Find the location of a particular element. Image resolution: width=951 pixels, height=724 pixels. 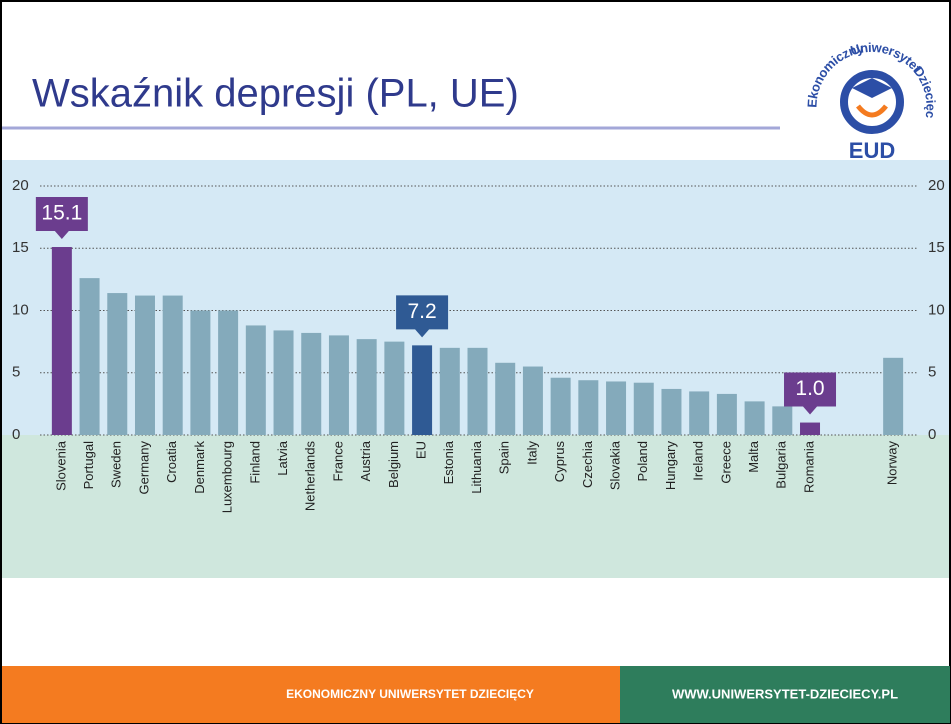

slide-title: Wskaźnik depresji (PL, UE) is located at coordinates (275, 94).